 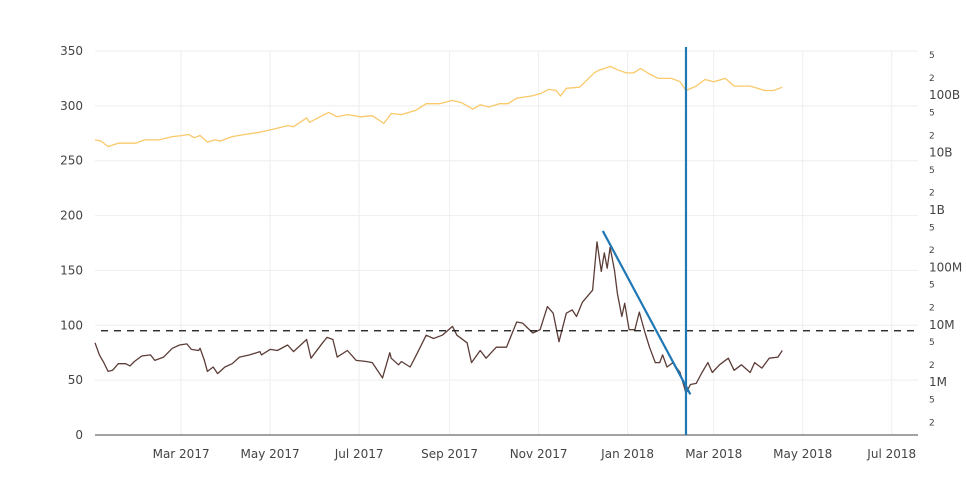 What do you see at coordinates (71, 325) in the screenshot?
I see `y-tick-label: 100` at bounding box center [71, 325].